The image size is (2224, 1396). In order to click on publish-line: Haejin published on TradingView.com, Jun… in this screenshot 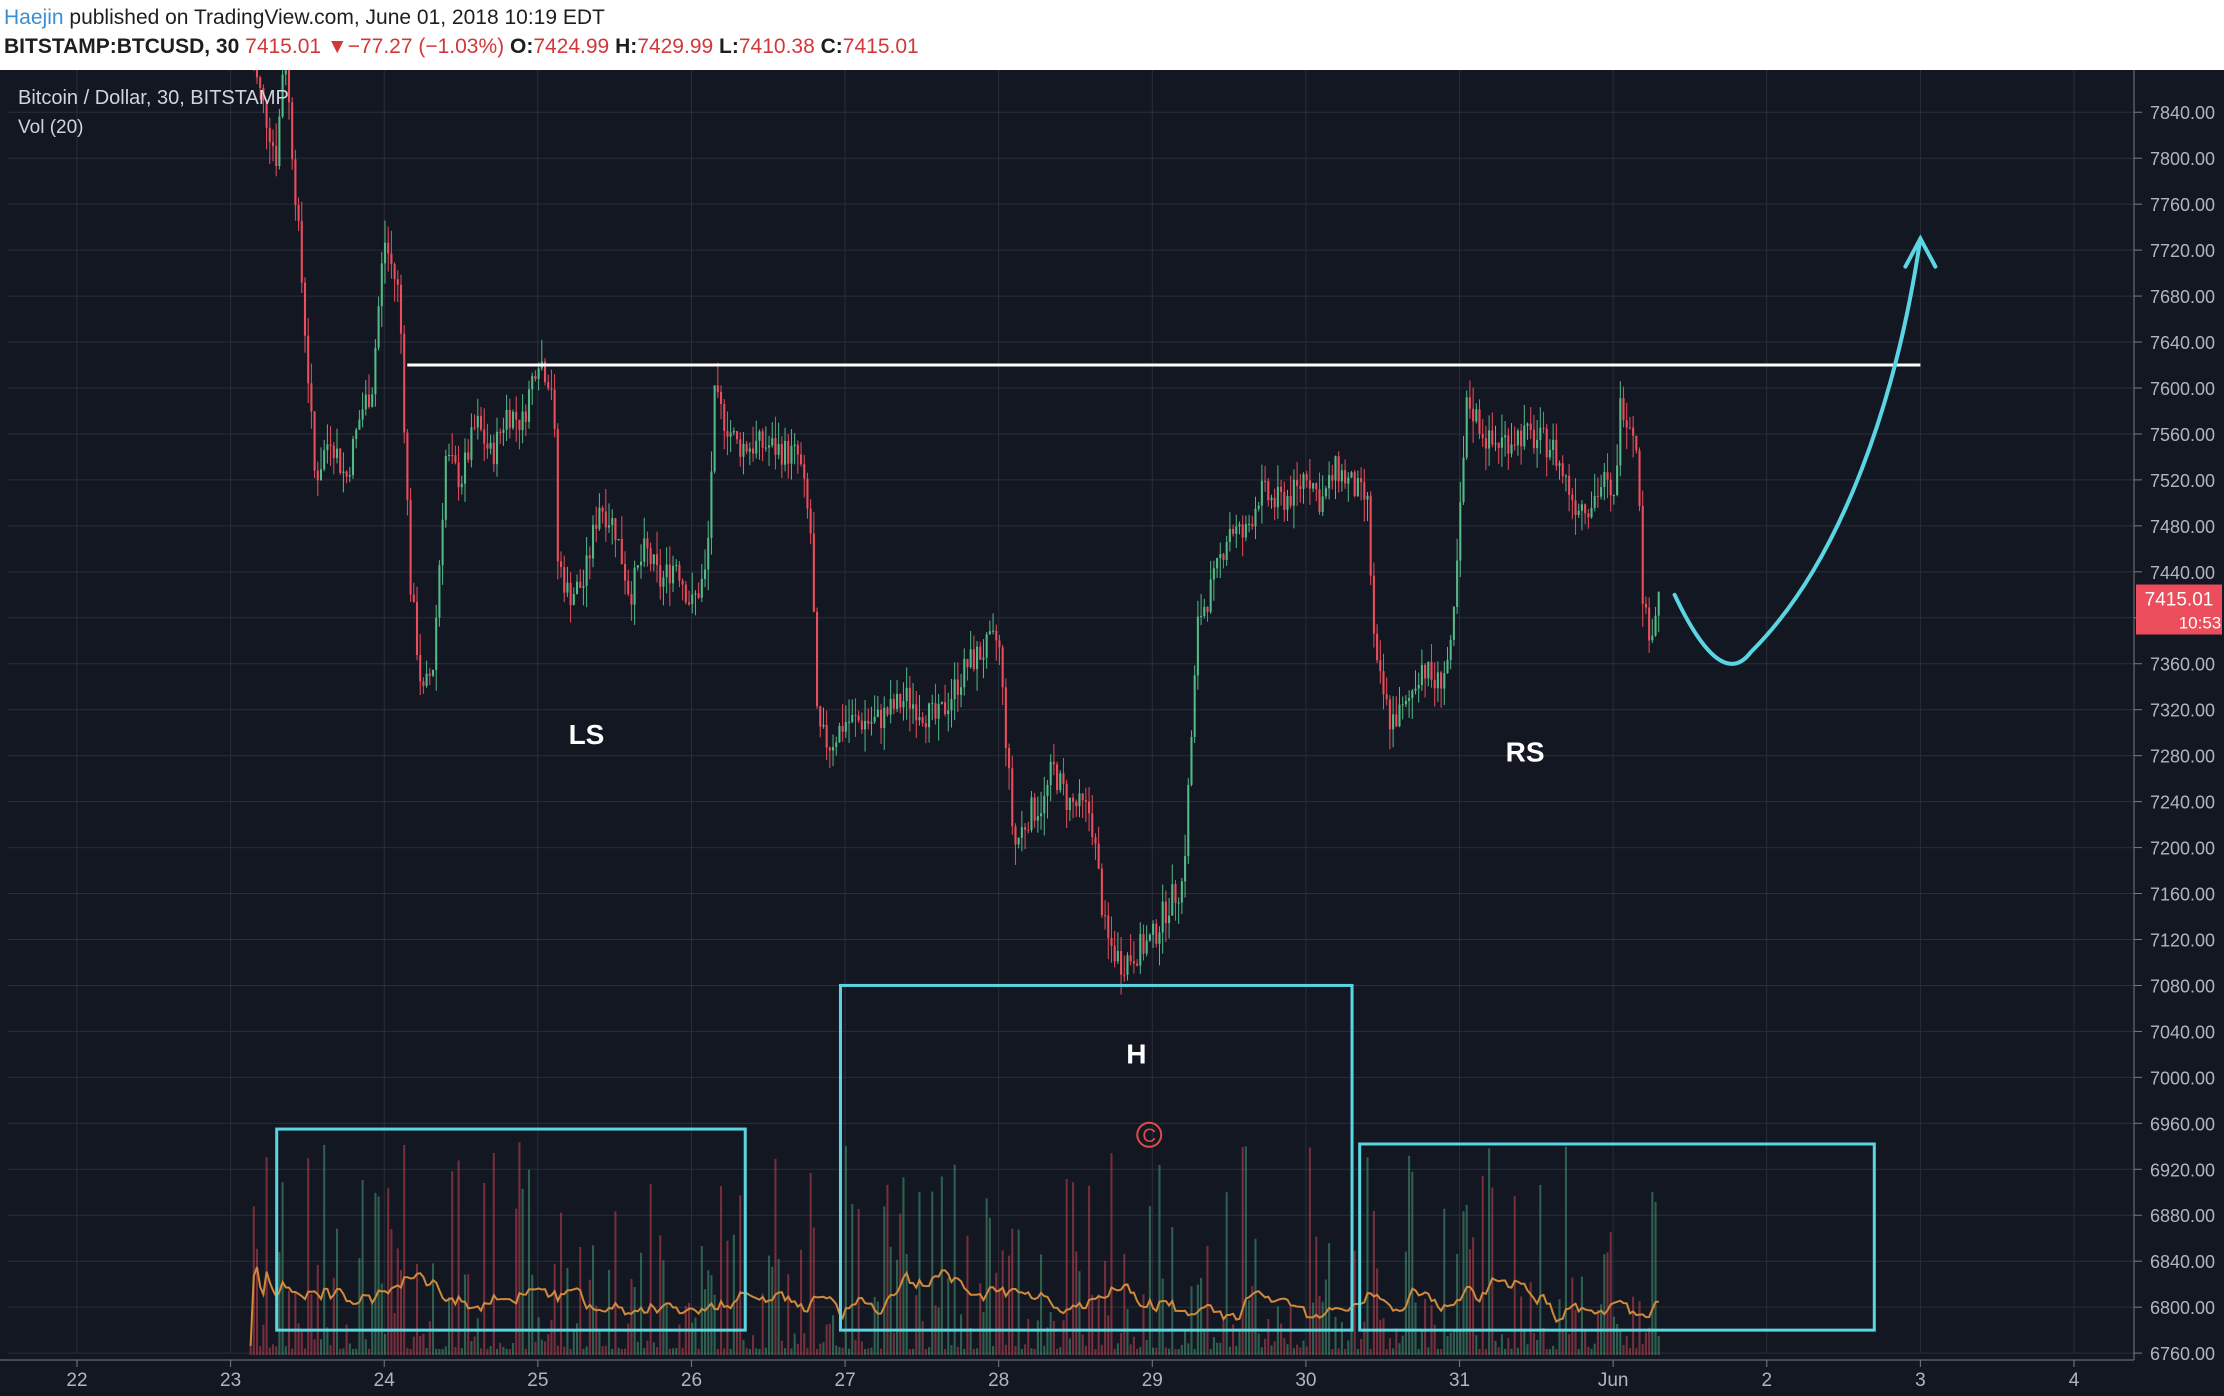, I will do `click(304, 18)`.